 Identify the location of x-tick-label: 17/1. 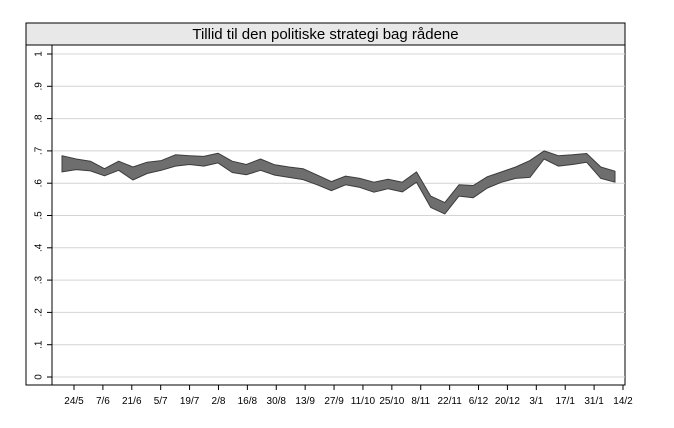
(565, 401).